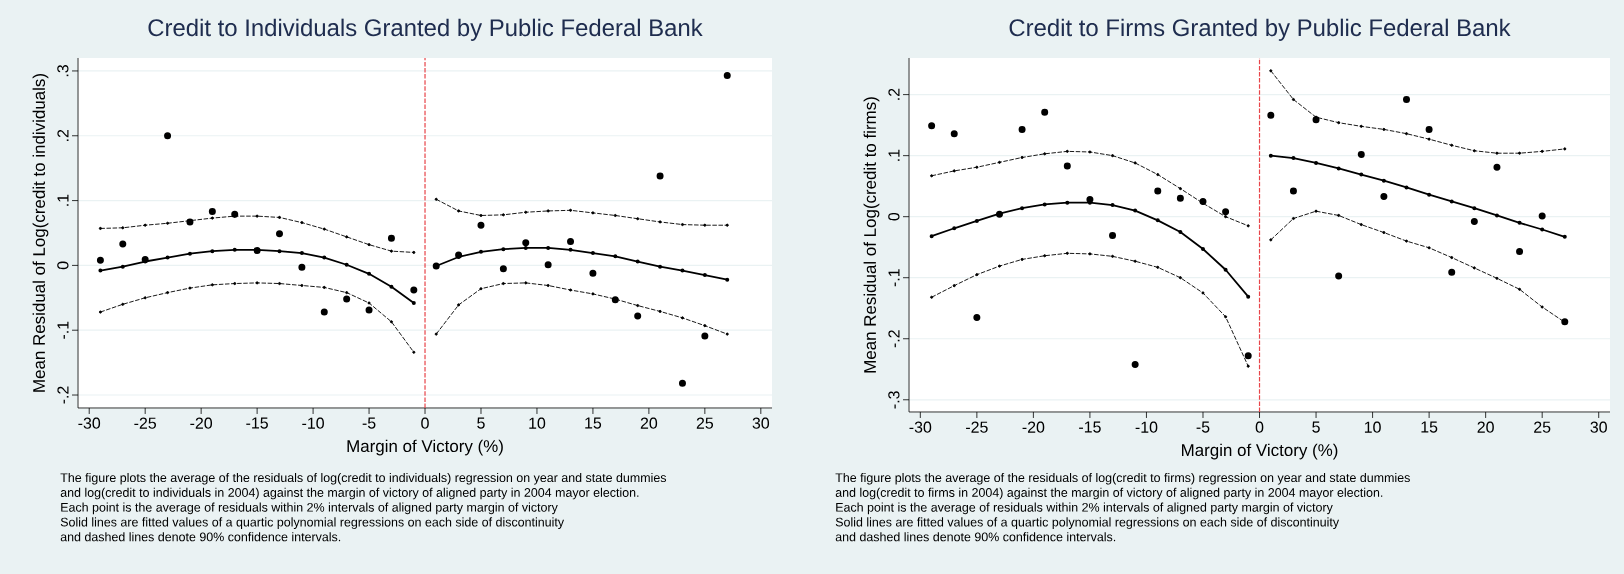 The width and height of the screenshot is (1624, 574). What do you see at coordinates (63, 330) in the screenshot?
I see `y-tick-label: -.1` at bounding box center [63, 330].